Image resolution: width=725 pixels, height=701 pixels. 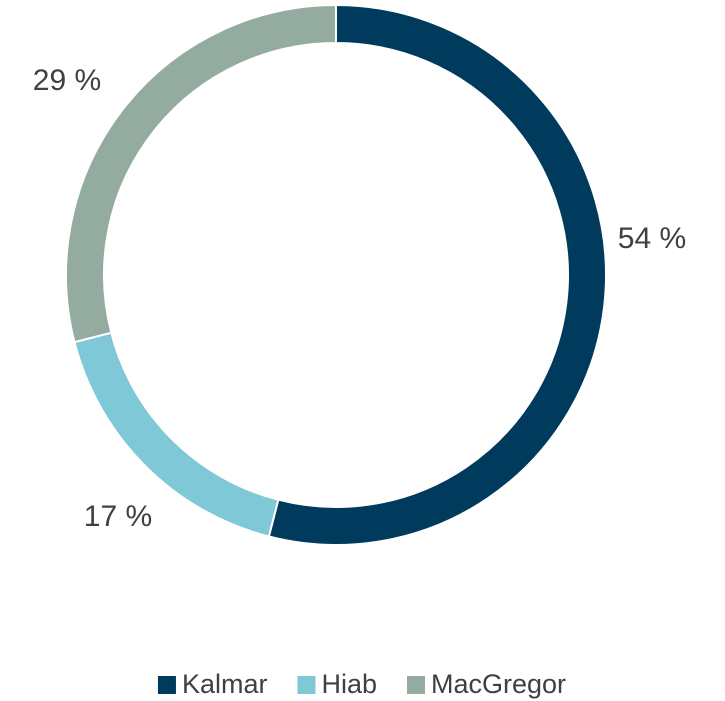 I want to click on legend-label: Hiab, so click(x=349, y=684).